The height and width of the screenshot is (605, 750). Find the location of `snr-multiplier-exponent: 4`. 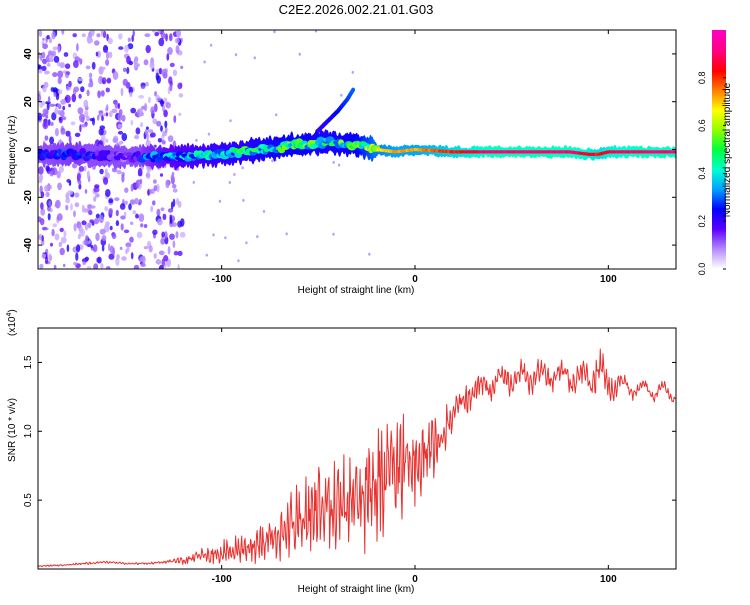

snr-multiplier-exponent: 4 is located at coordinates (9, 315).